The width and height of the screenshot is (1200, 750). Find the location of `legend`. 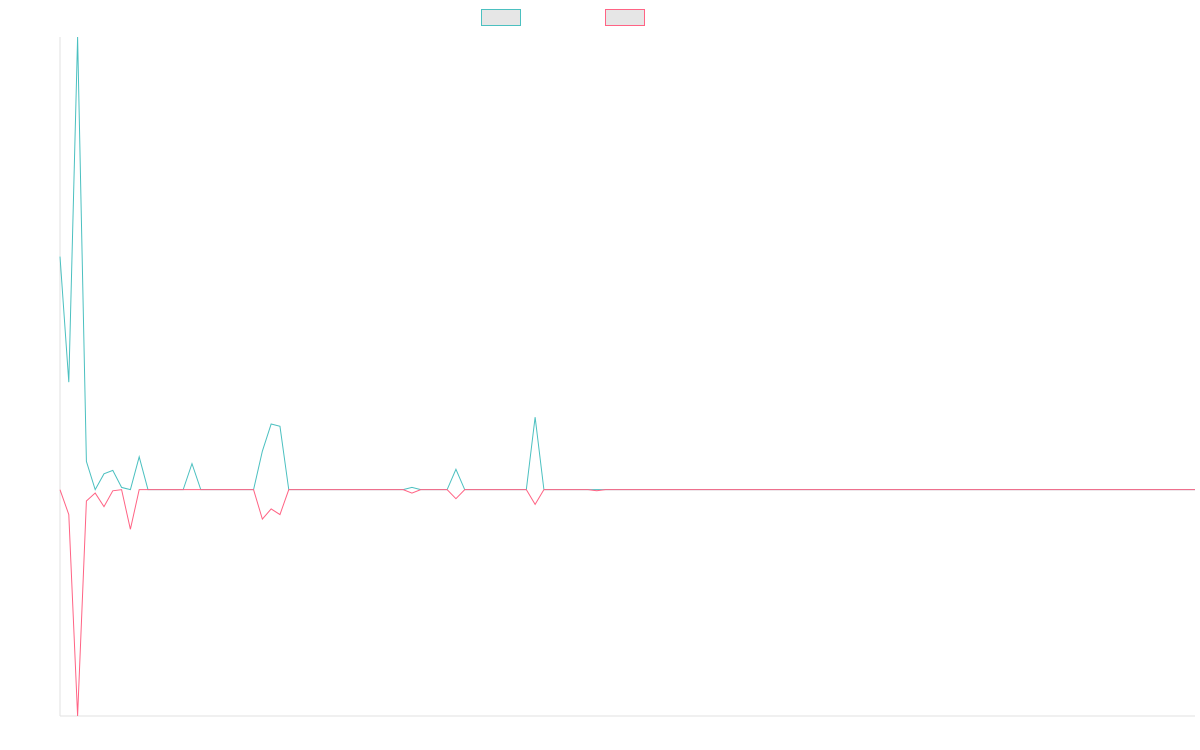

legend is located at coordinates (563, 17).